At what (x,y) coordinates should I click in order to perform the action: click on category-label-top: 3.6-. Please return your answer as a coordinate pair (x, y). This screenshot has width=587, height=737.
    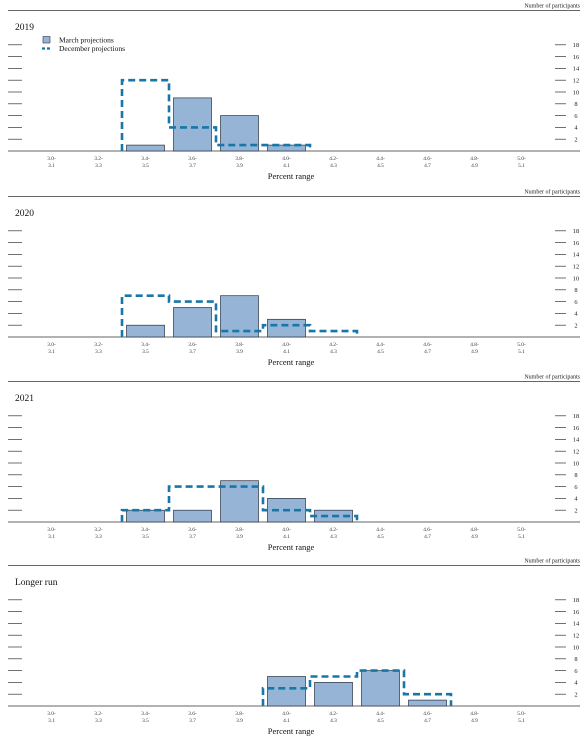
    Looking at the image, I should click on (192, 530).